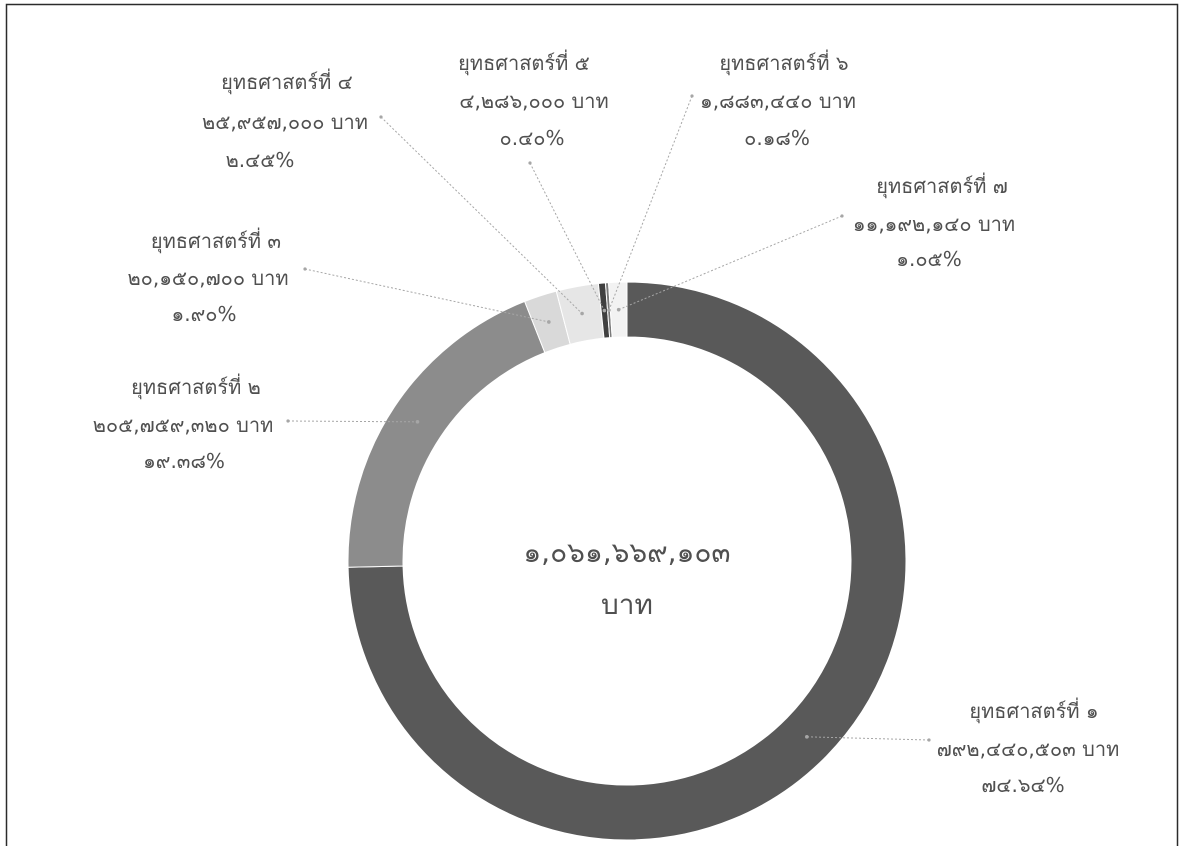 This screenshot has height=846, width=1184. I want to click on data-label-category: ยุทธศาสตร์ที่ ๑, so click(1033, 710).